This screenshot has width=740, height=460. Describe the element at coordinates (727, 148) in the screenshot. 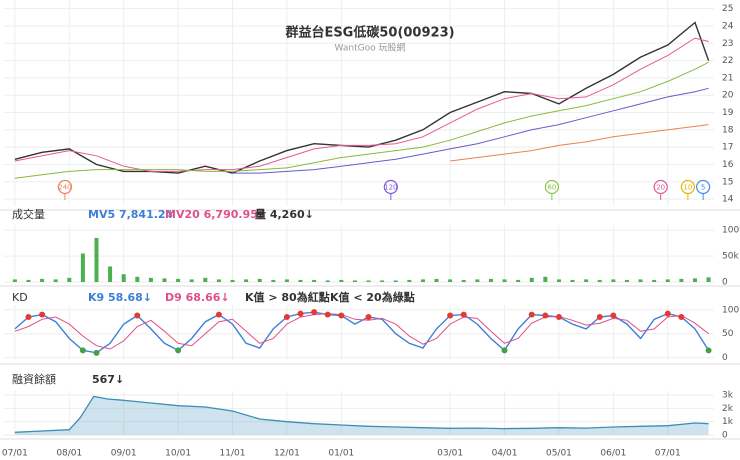

I see `y-tick-label: 17` at that location.